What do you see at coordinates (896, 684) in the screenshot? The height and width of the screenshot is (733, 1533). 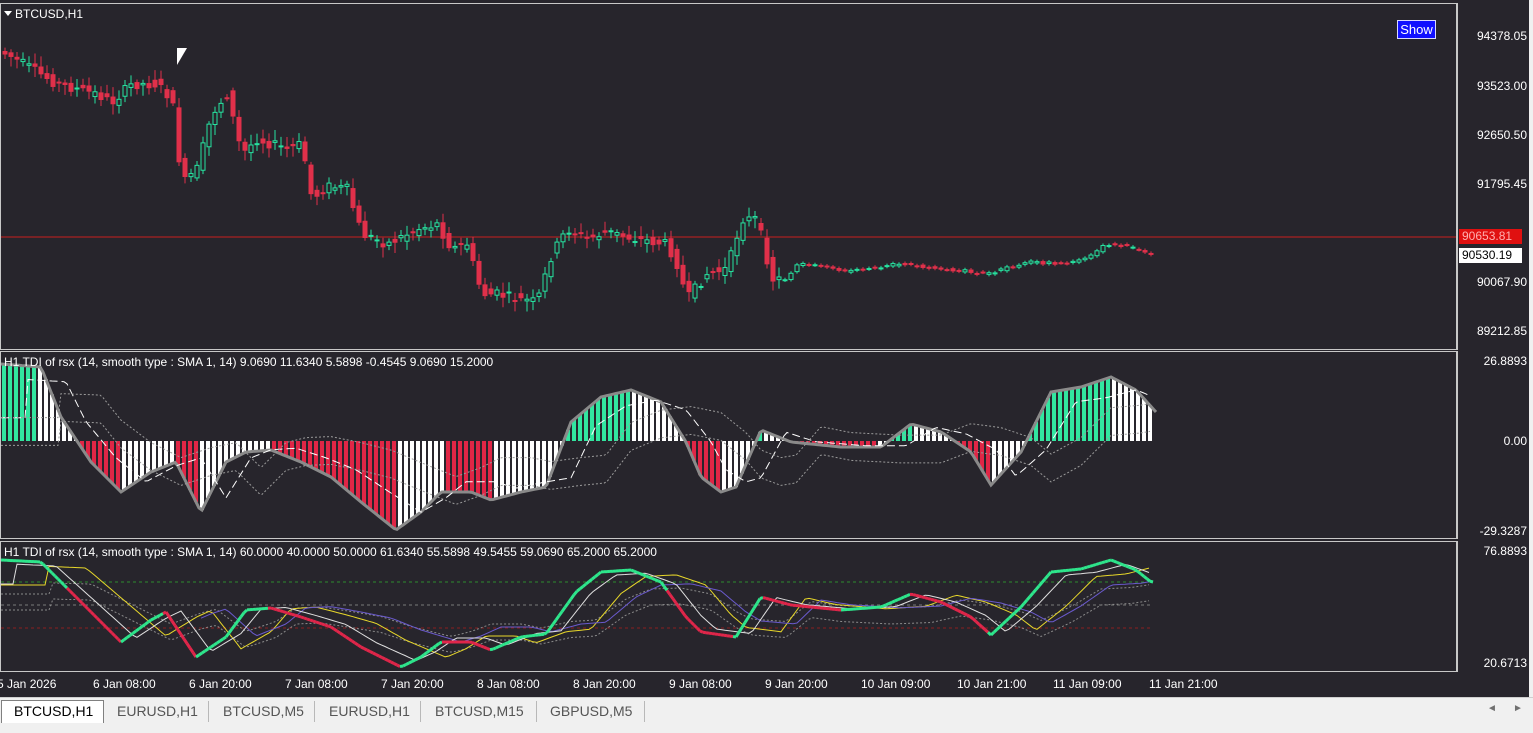 I see `time-label: 10 Jan 09:00` at bounding box center [896, 684].